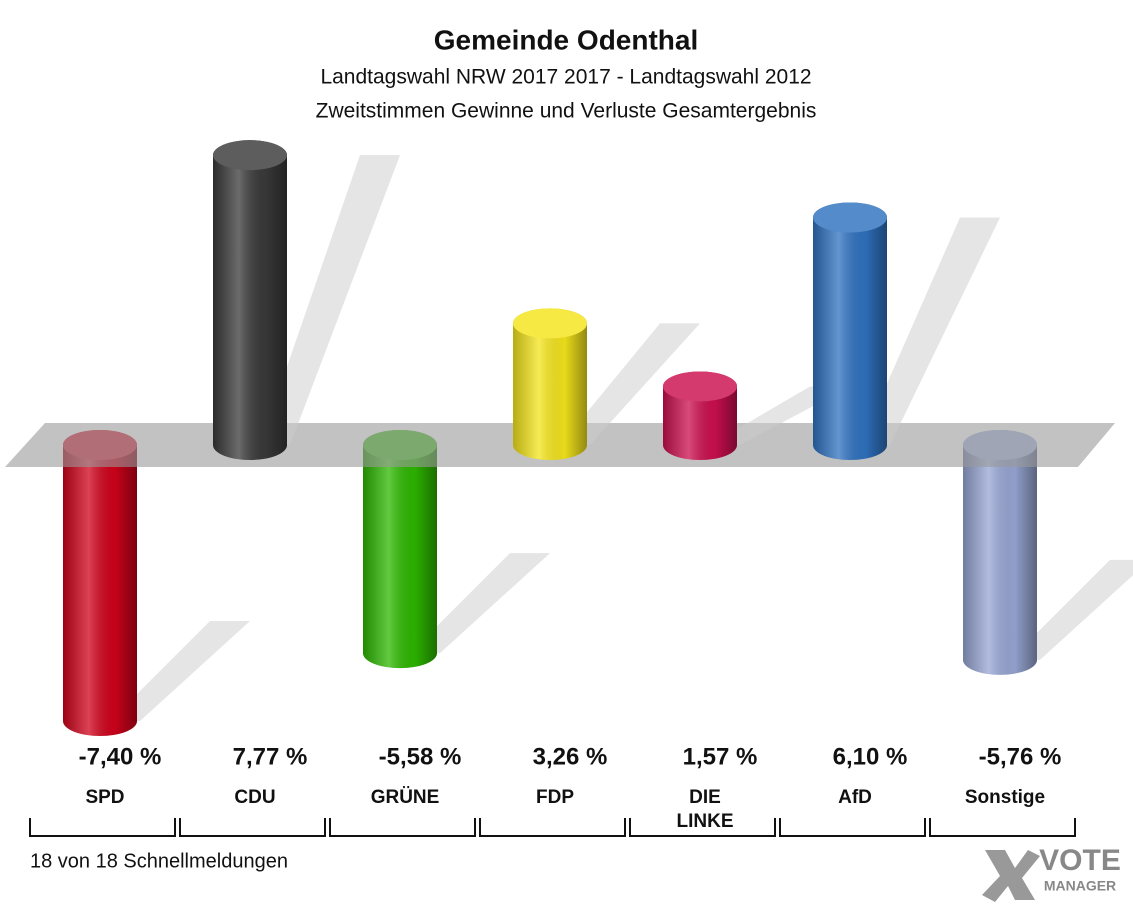 The image size is (1133, 911). Describe the element at coordinates (1020, 756) in the screenshot. I see `value-label: -5,76 %` at that location.